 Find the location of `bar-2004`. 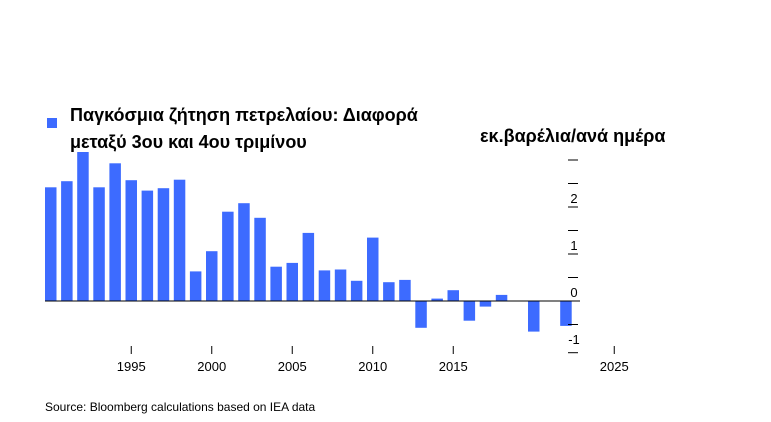

bar-2004 is located at coordinates (276, 283).